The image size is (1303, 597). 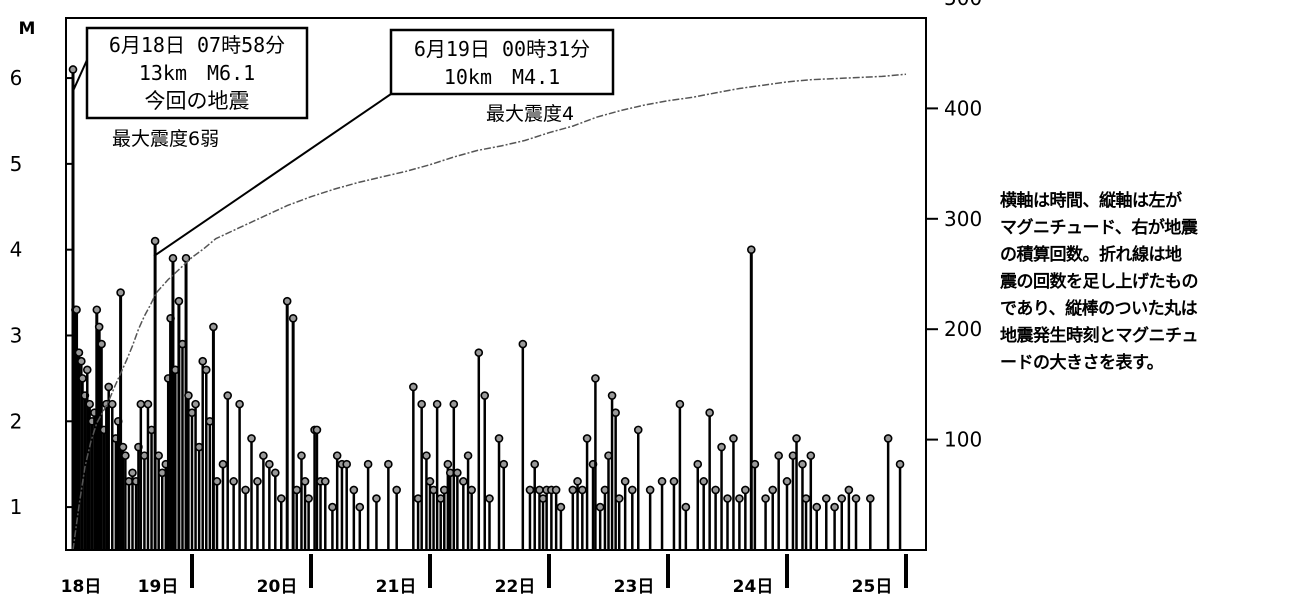 I want to click on x-day-label: 20日, so click(x=277, y=587).